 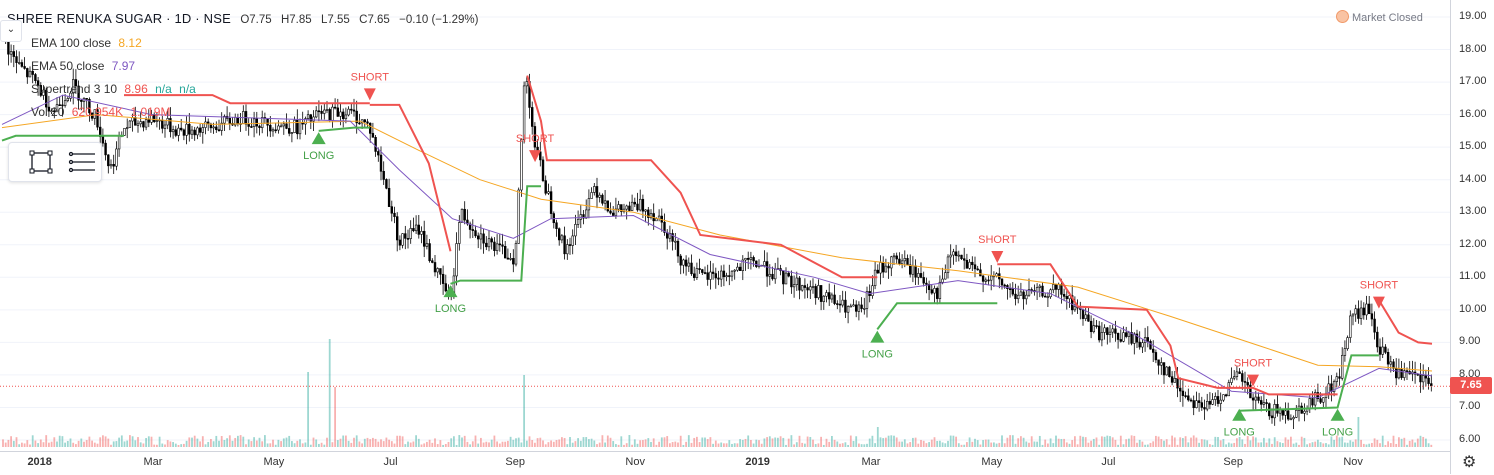 What do you see at coordinates (242, 66) in the screenshot?
I see `ema50-row: EMA 50 close 7.97` at bounding box center [242, 66].